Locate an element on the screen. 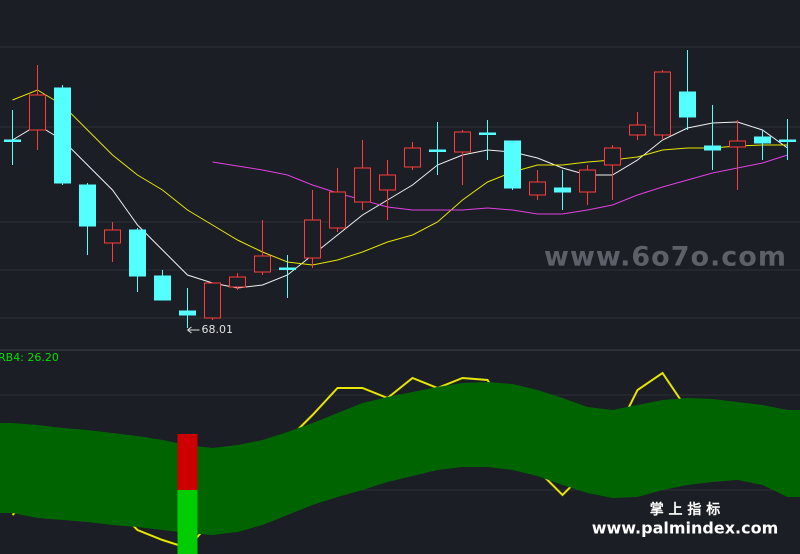 The width and height of the screenshot is (800, 554). indicator-label: RB4: 26.20 is located at coordinates (29, 357).